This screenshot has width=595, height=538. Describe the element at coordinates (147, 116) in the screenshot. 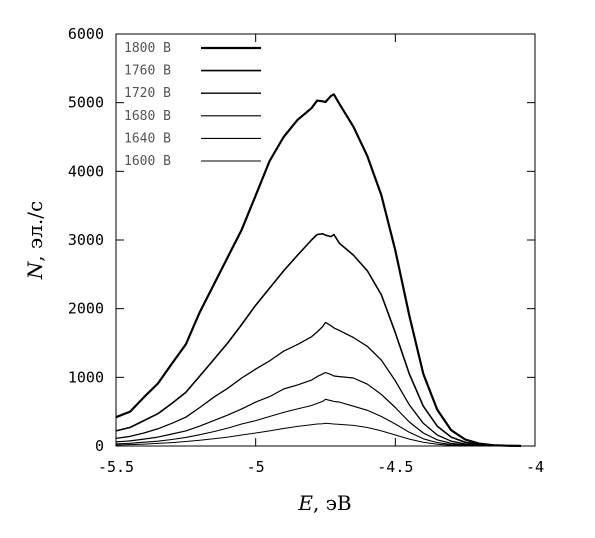

I see `legend-label: 1680 В` at that location.